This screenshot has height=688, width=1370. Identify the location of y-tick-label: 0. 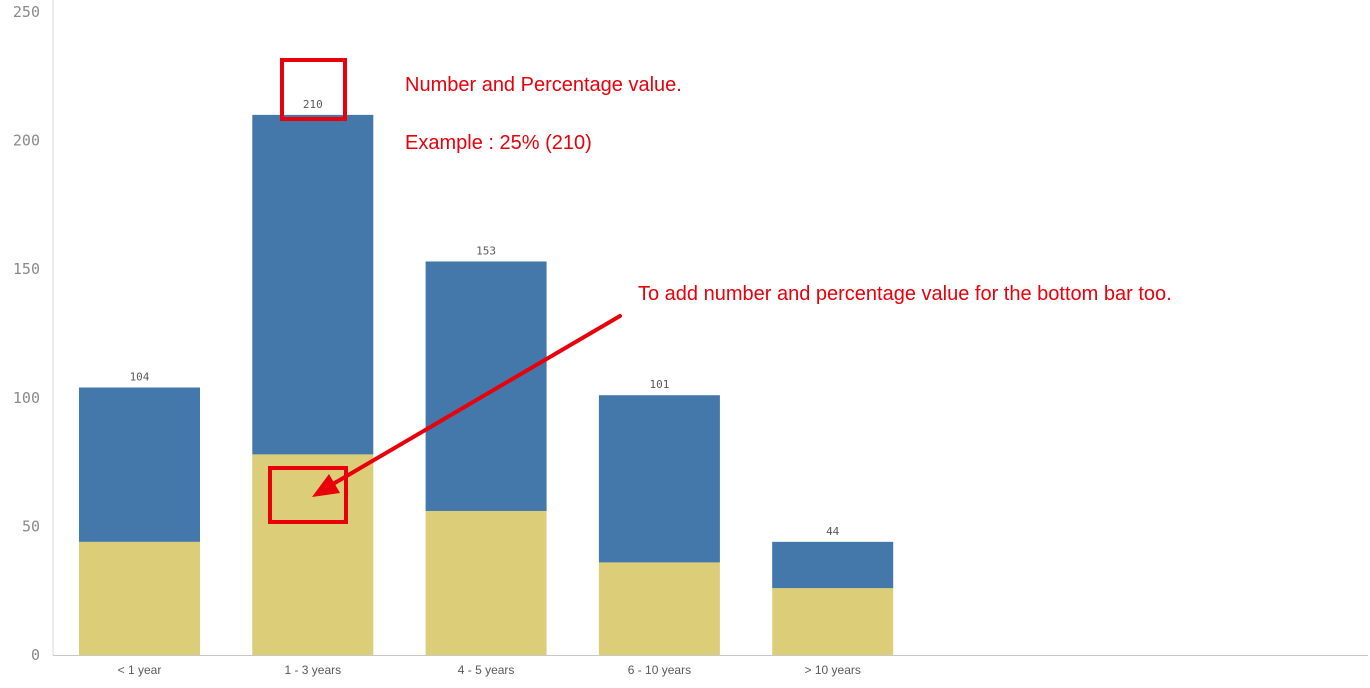
(35, 655).